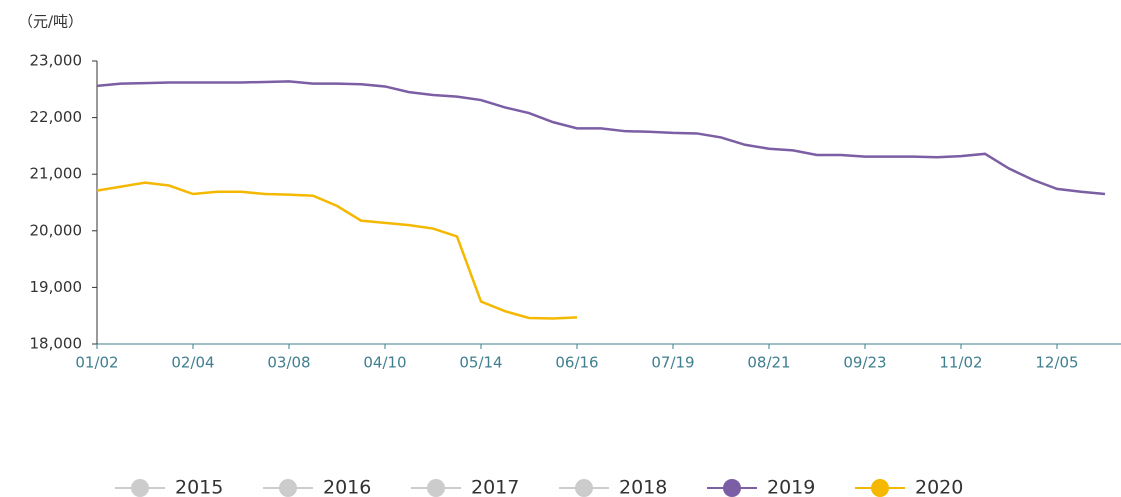 The image size is (1121, 497). I want to click on legend-label: 2020, so click(939, 487).